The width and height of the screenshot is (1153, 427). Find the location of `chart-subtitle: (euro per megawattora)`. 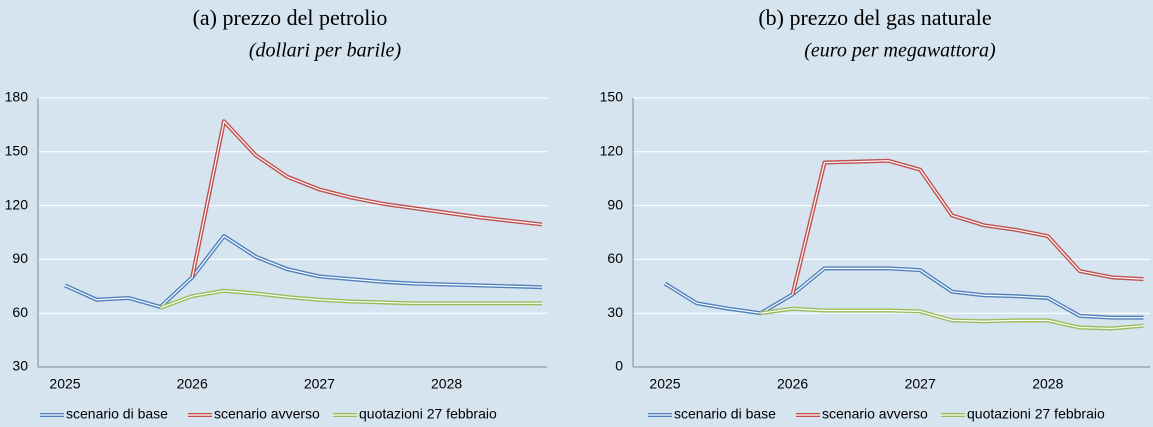

chart-subtitle: (euro per megawattora) is located at coordinates (900, 51).